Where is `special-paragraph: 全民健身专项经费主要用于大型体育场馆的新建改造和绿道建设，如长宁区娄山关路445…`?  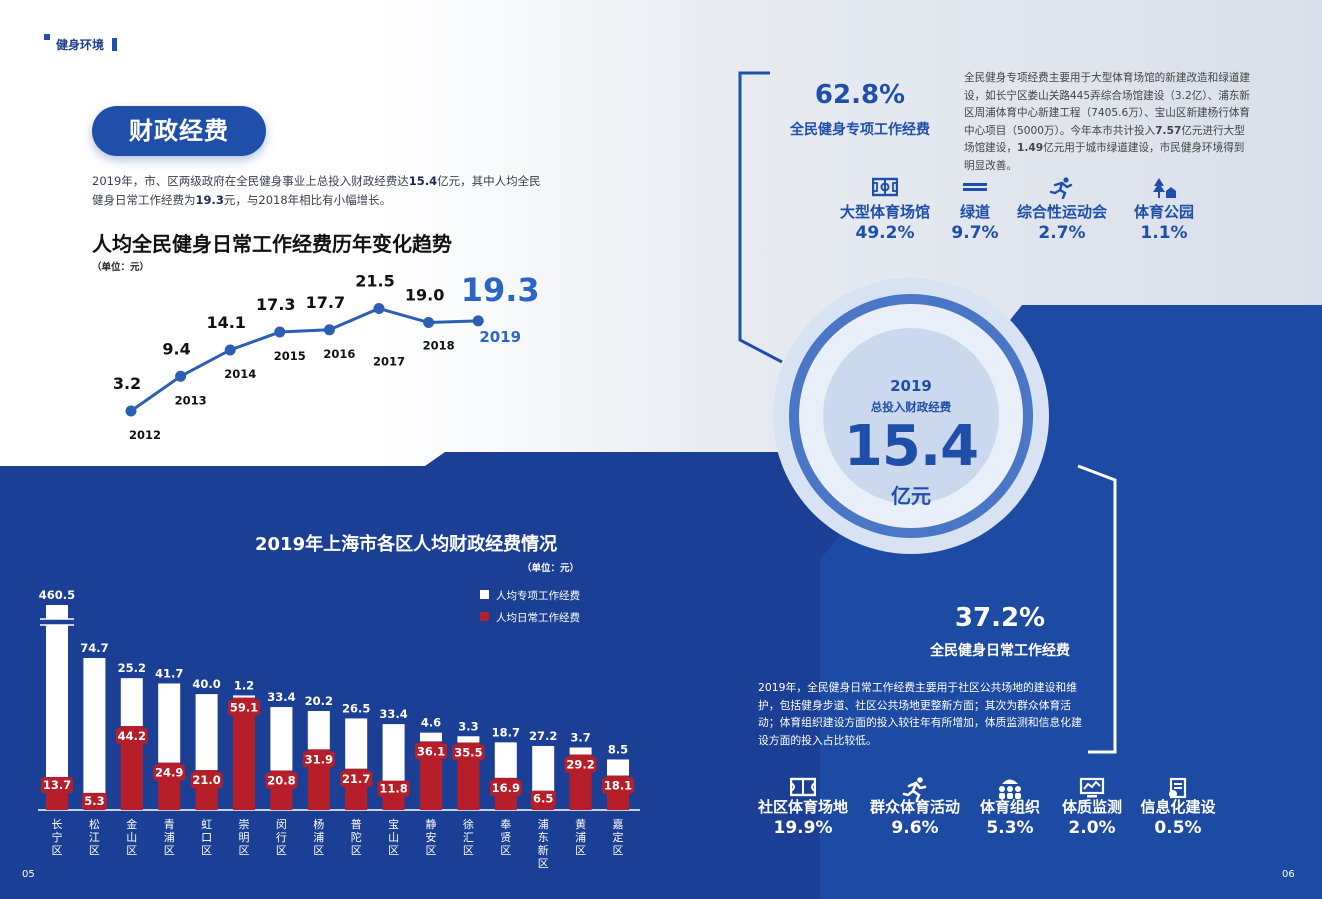
special-paragraph: 全民健身专项经费主要用于大型体育场馆的新建改造和绿道建设，如长宁区娄山关路445… is located at coordinates (1107, 122).